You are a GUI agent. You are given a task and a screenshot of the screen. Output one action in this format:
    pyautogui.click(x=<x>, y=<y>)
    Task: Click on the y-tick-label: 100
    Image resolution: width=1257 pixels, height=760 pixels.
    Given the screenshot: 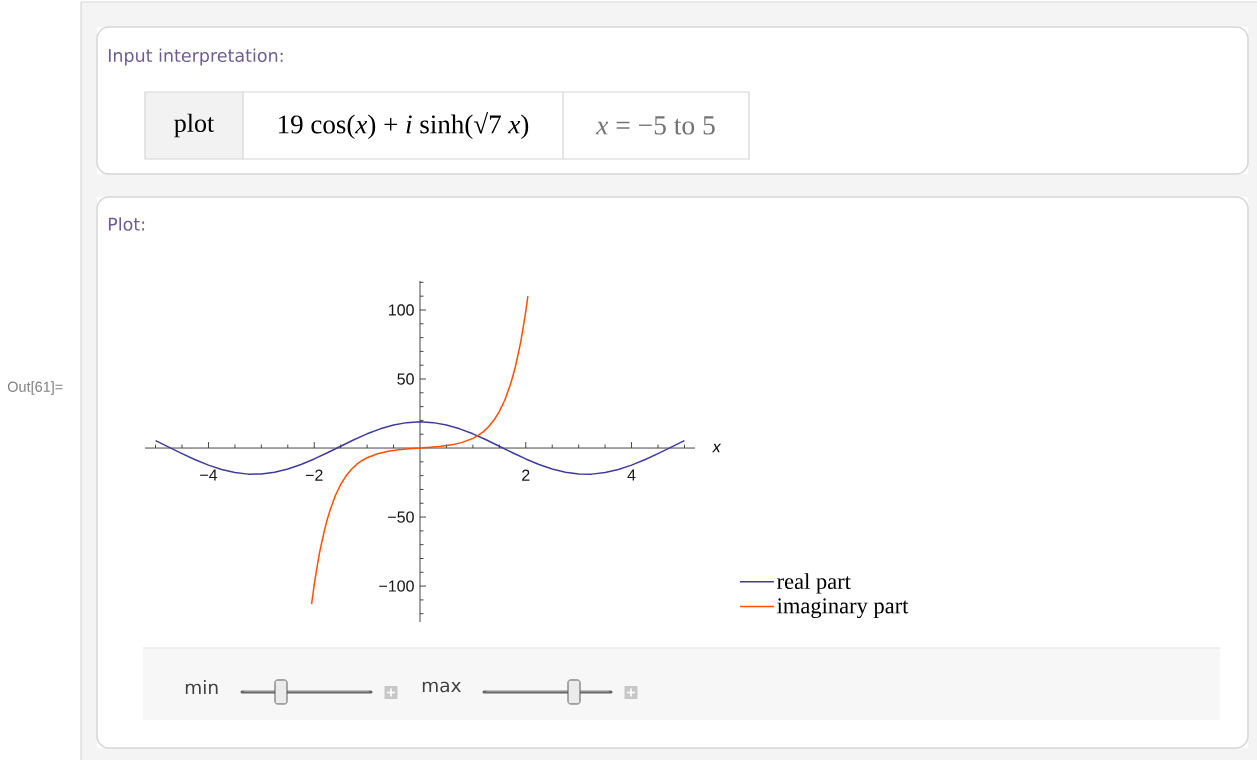 What is the action you would take?
    pyautogui.click(x=401, y=310)
    